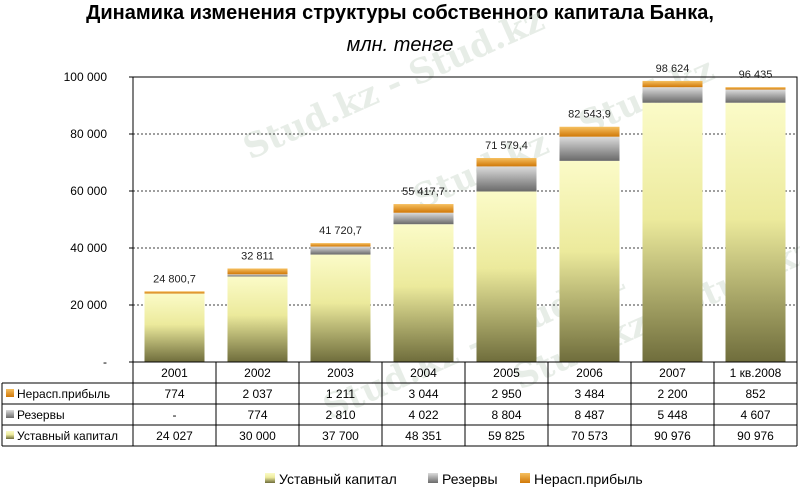  I want to click on table-cell: 48 351, so click(423, 436).